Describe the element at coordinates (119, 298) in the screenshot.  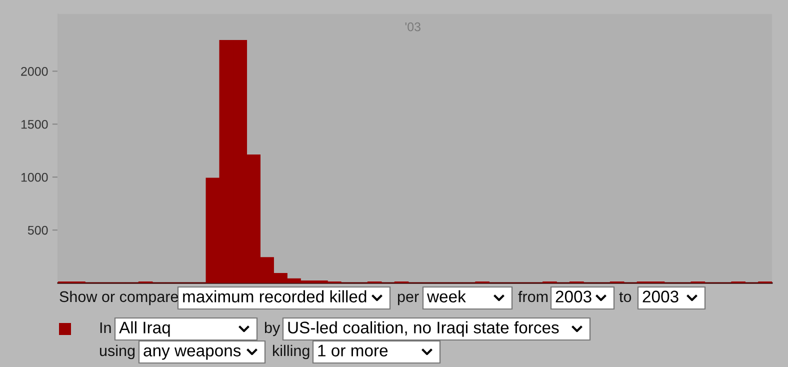
I see `text: Show or compare` at that location.